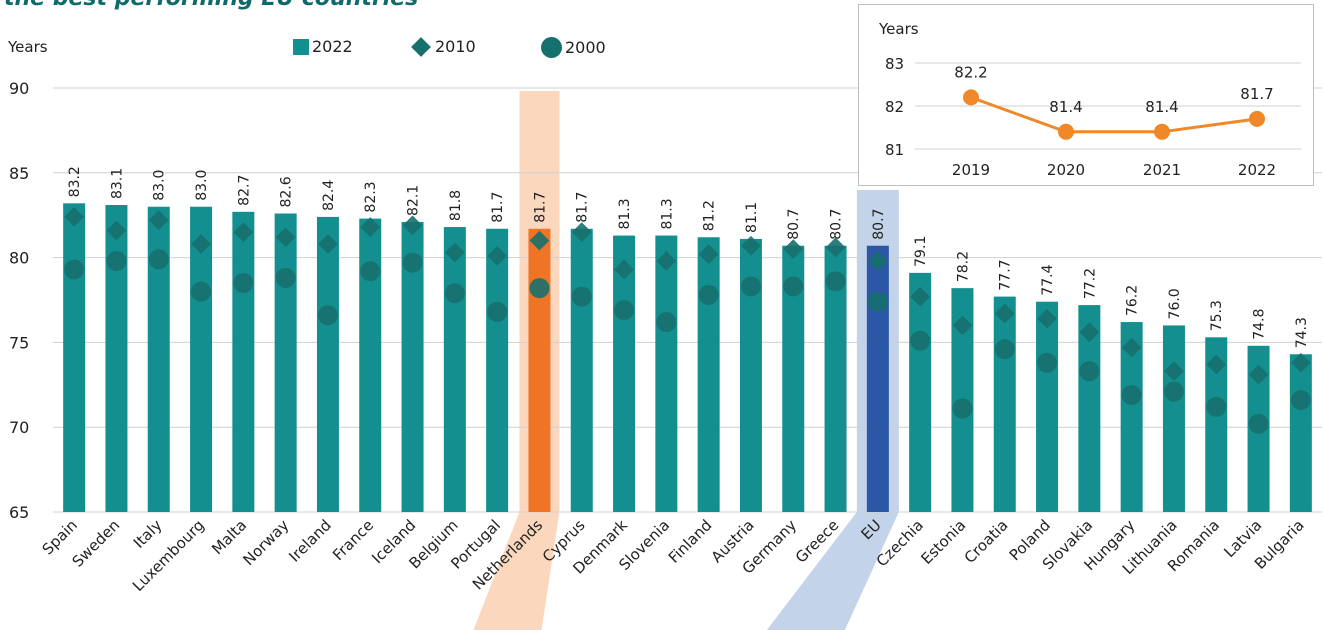 The height and width of the screenshot is (630, 1324). I want to click on data-label-2022: 82.3, so click(371, 196).